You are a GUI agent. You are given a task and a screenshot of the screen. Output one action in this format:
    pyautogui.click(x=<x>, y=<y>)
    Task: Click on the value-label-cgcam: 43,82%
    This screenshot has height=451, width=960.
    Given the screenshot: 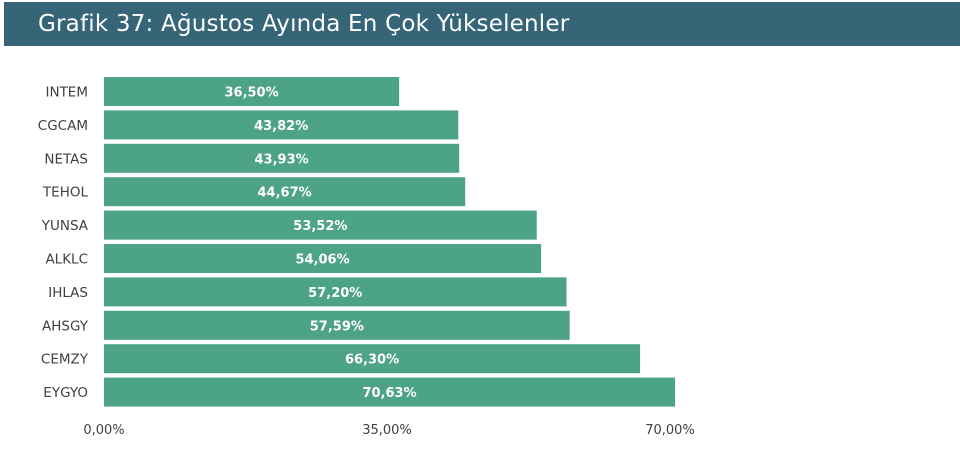 What is the action you would take?
    pyautogui.click(x=281, y=126)
    